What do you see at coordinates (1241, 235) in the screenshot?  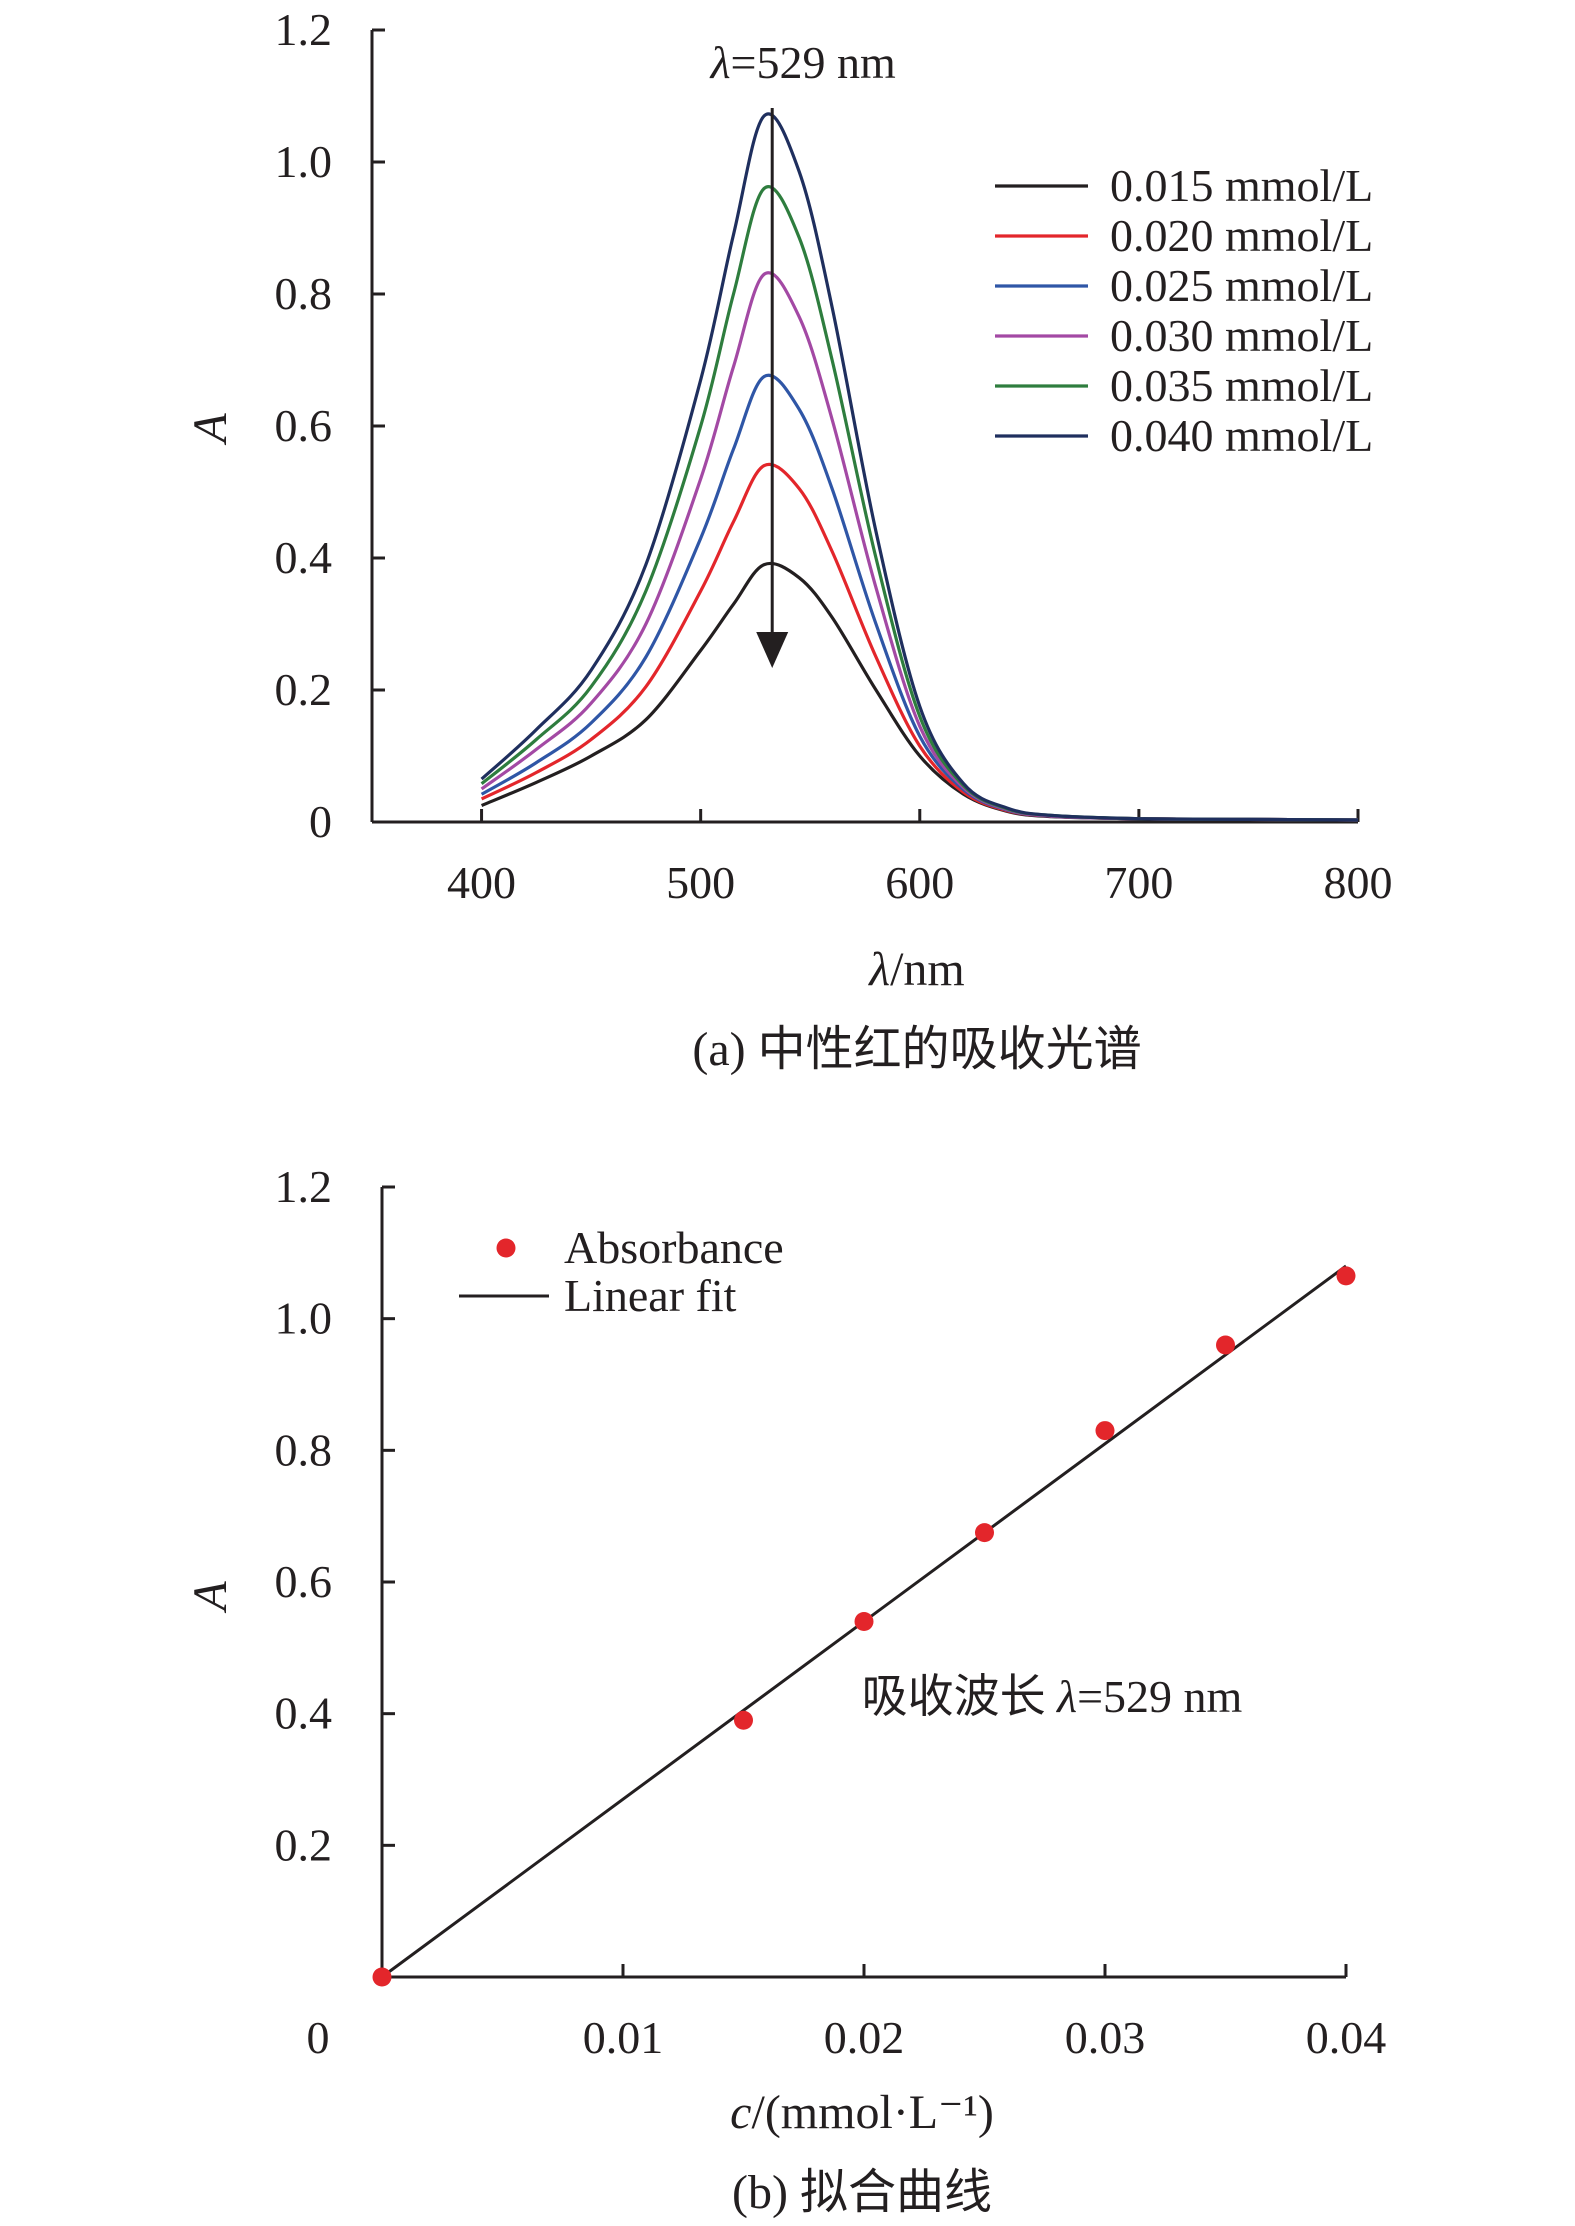 I see `legend-label-2: 0.020 mmol/L` at bounding box center [1241, 235].